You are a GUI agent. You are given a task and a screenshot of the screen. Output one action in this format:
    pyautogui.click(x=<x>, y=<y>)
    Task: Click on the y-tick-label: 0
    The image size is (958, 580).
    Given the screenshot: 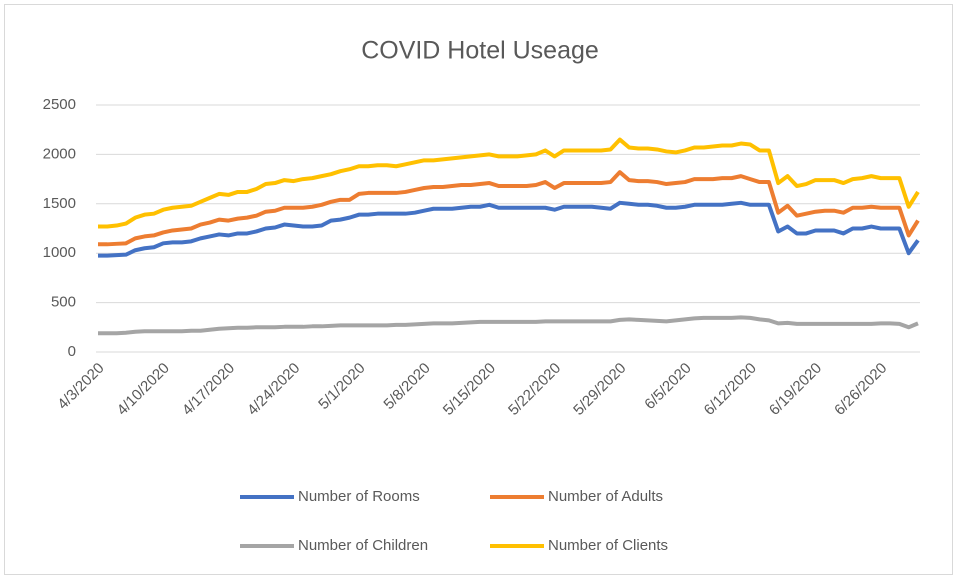 What is the action you would take?
    pyautogui.click(x=72, y=351)
    